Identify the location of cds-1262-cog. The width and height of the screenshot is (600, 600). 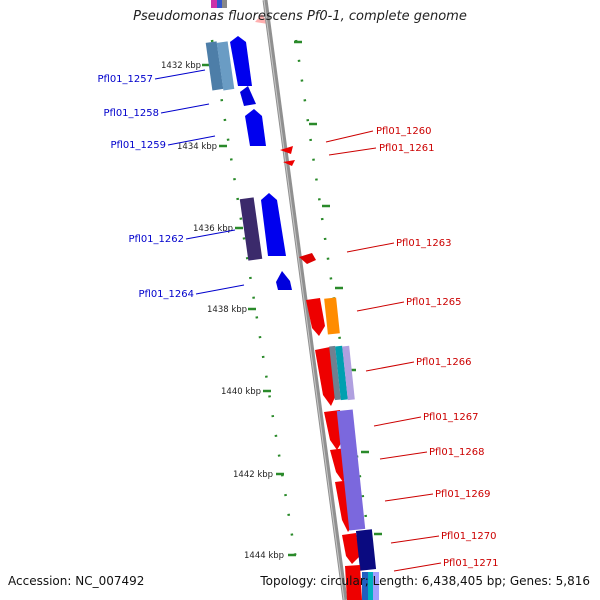
(251, 229).